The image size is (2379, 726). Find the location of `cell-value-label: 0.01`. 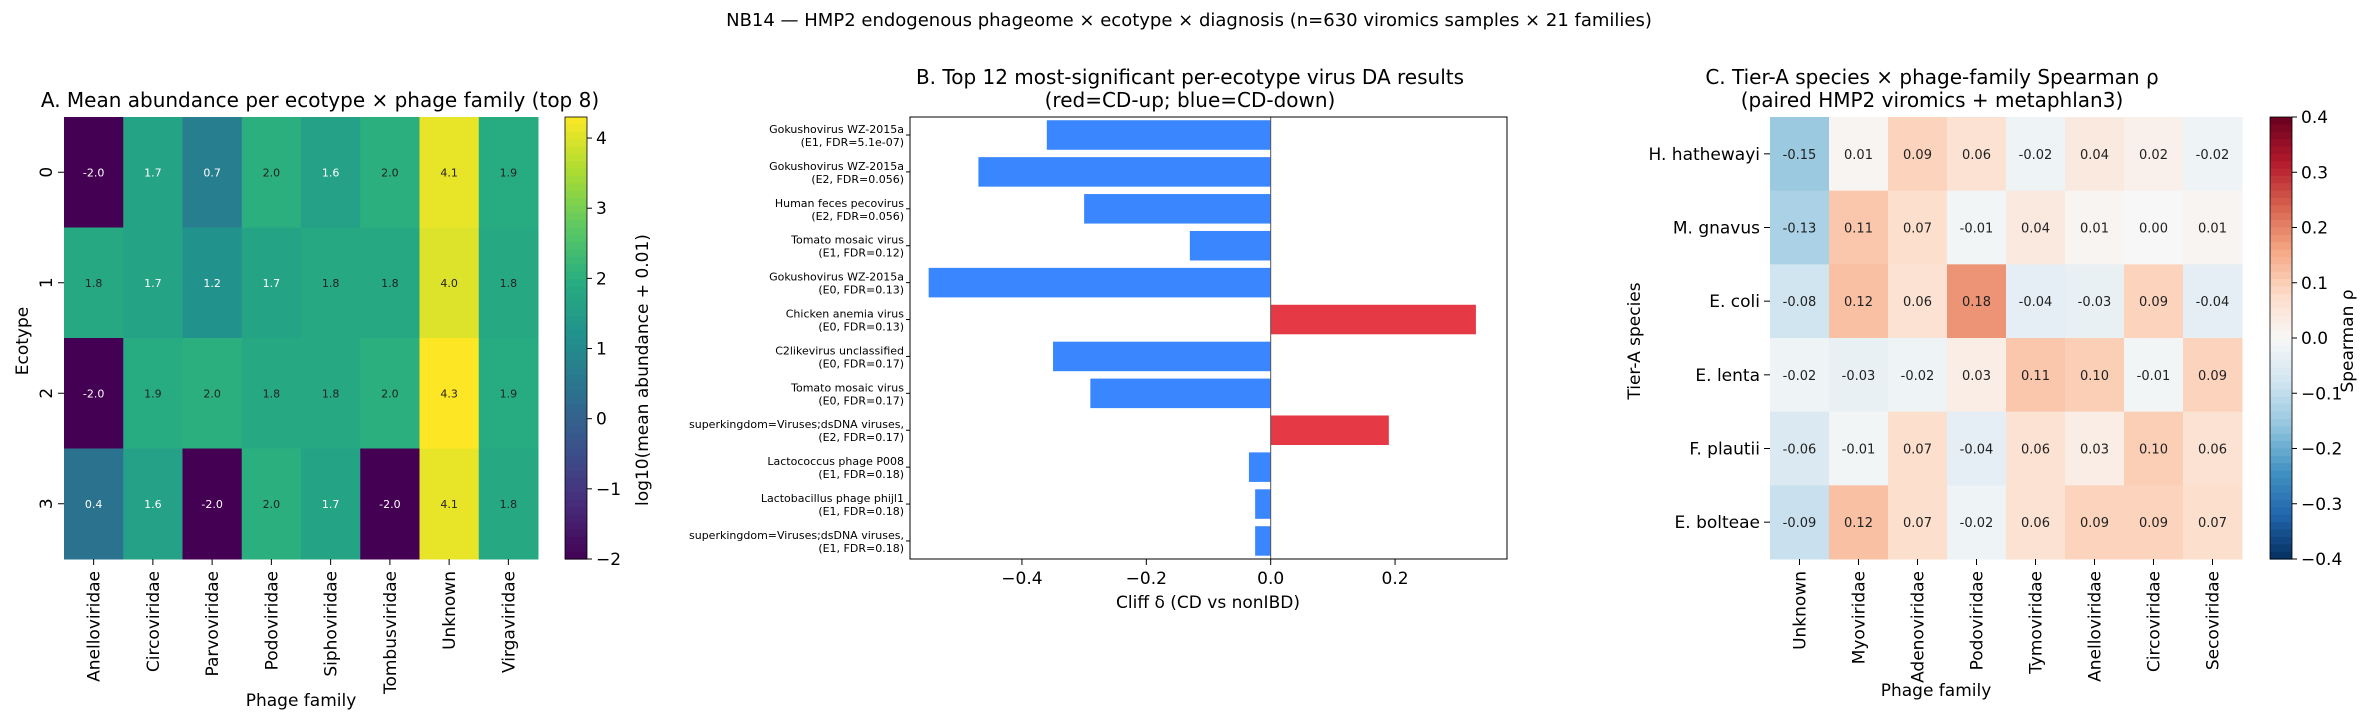

cell-value-label: 0.01 is located at coordinates (2094, 229).